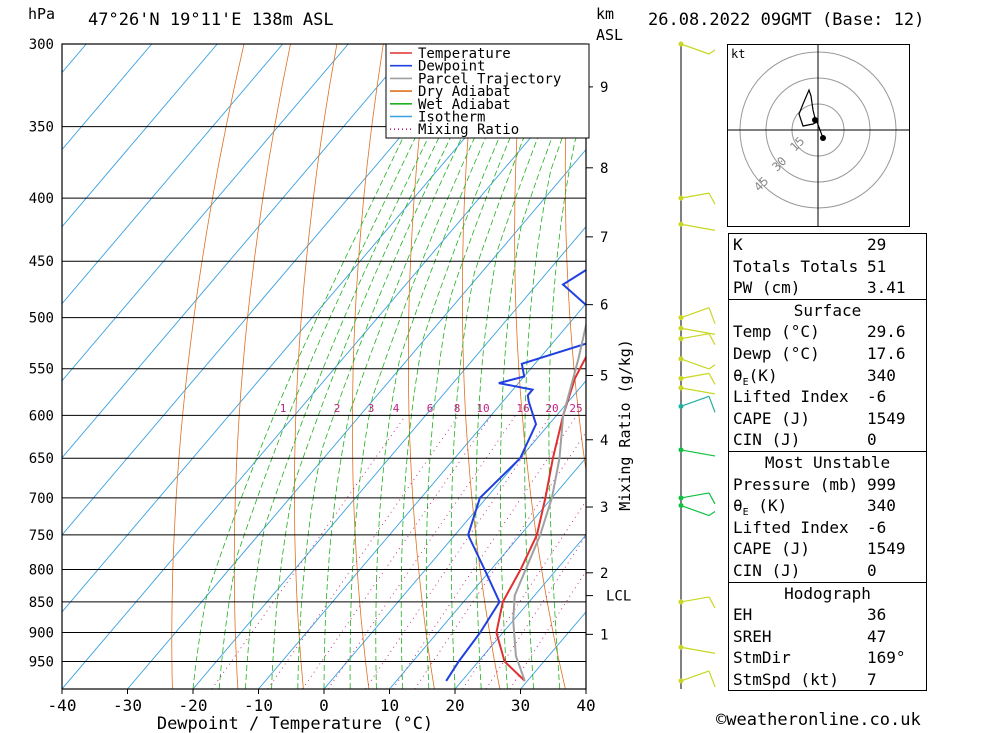 This screenshot has height=733, width=1000. I want to click on hodo-stats-title: Hodograph, so click(827, 593).